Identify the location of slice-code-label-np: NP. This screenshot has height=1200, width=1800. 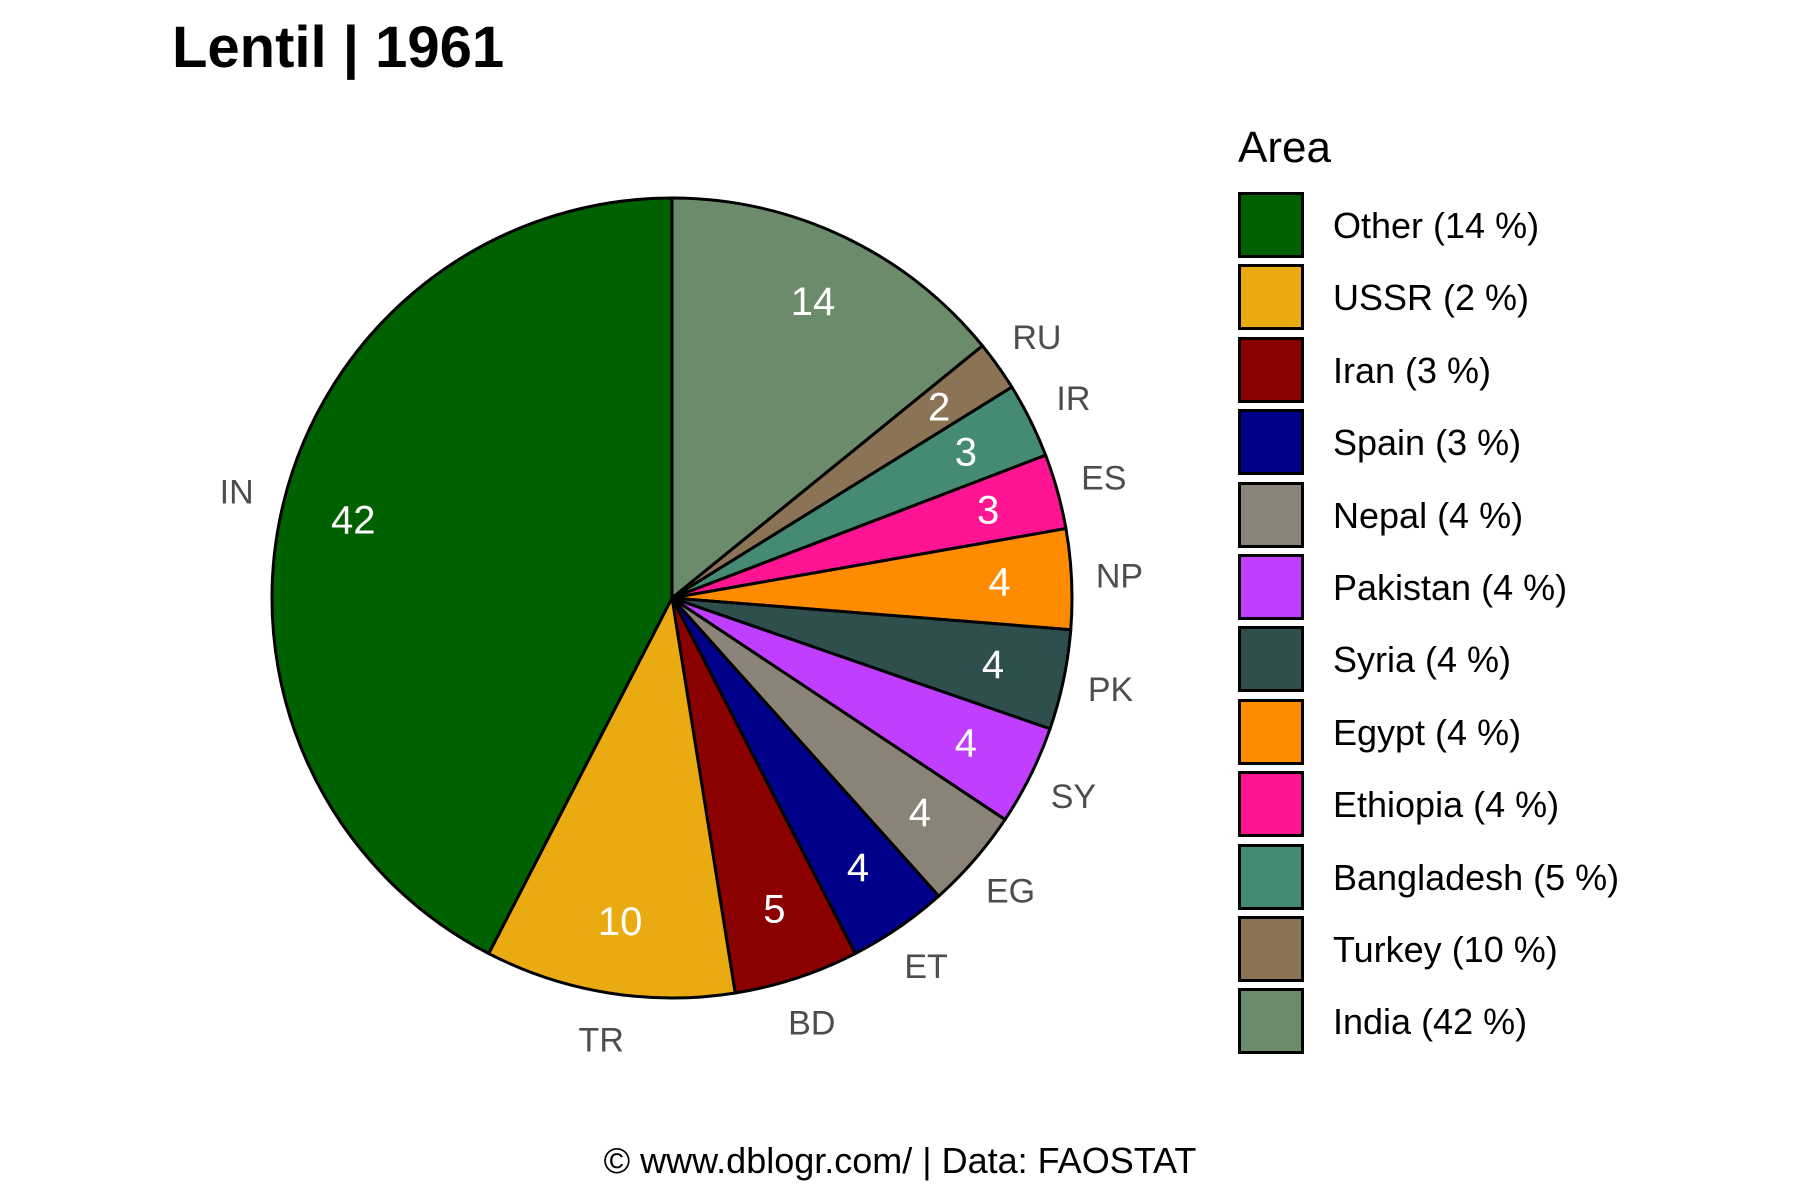
(1119, 577).